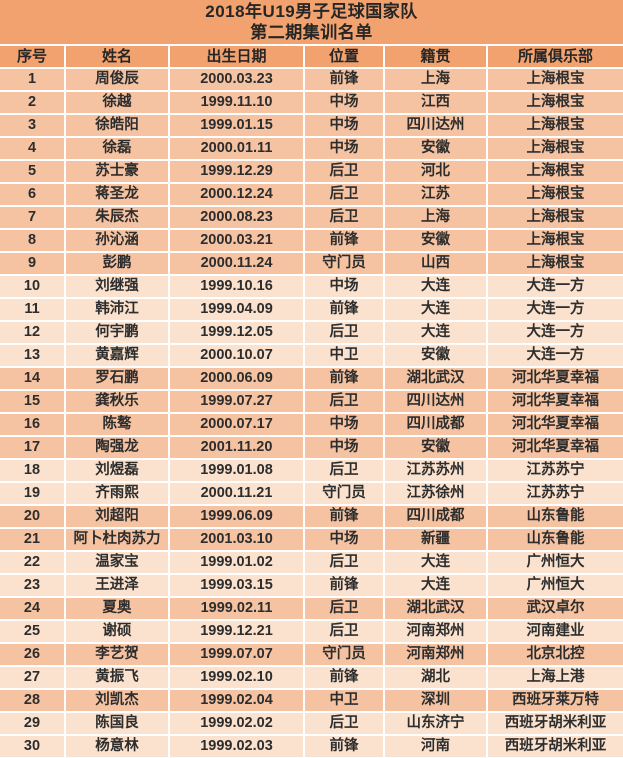  I want to click on cell-club: 广州恒大, so click(555, 585).